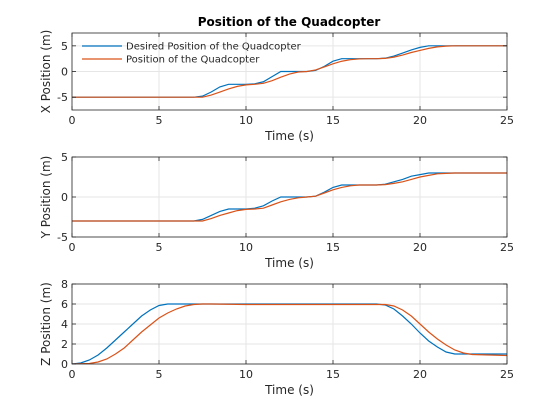  What do you see at coordinates (214, 47) in the screenshot?
I see `legend-label-1: Desired Position of the Quadcopter` at bounding box center [214, 47].